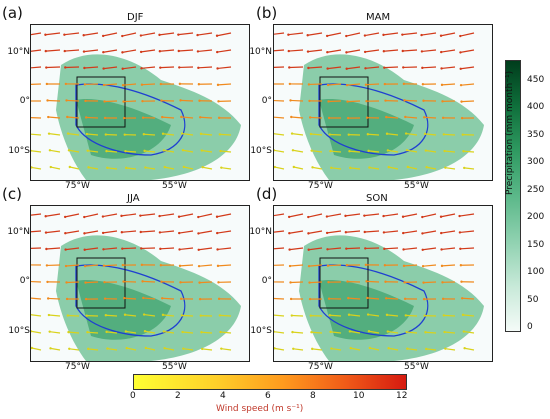 This screenshot has height=419, width=550. I want to click on precip-tick: 250, so click(536, 190).